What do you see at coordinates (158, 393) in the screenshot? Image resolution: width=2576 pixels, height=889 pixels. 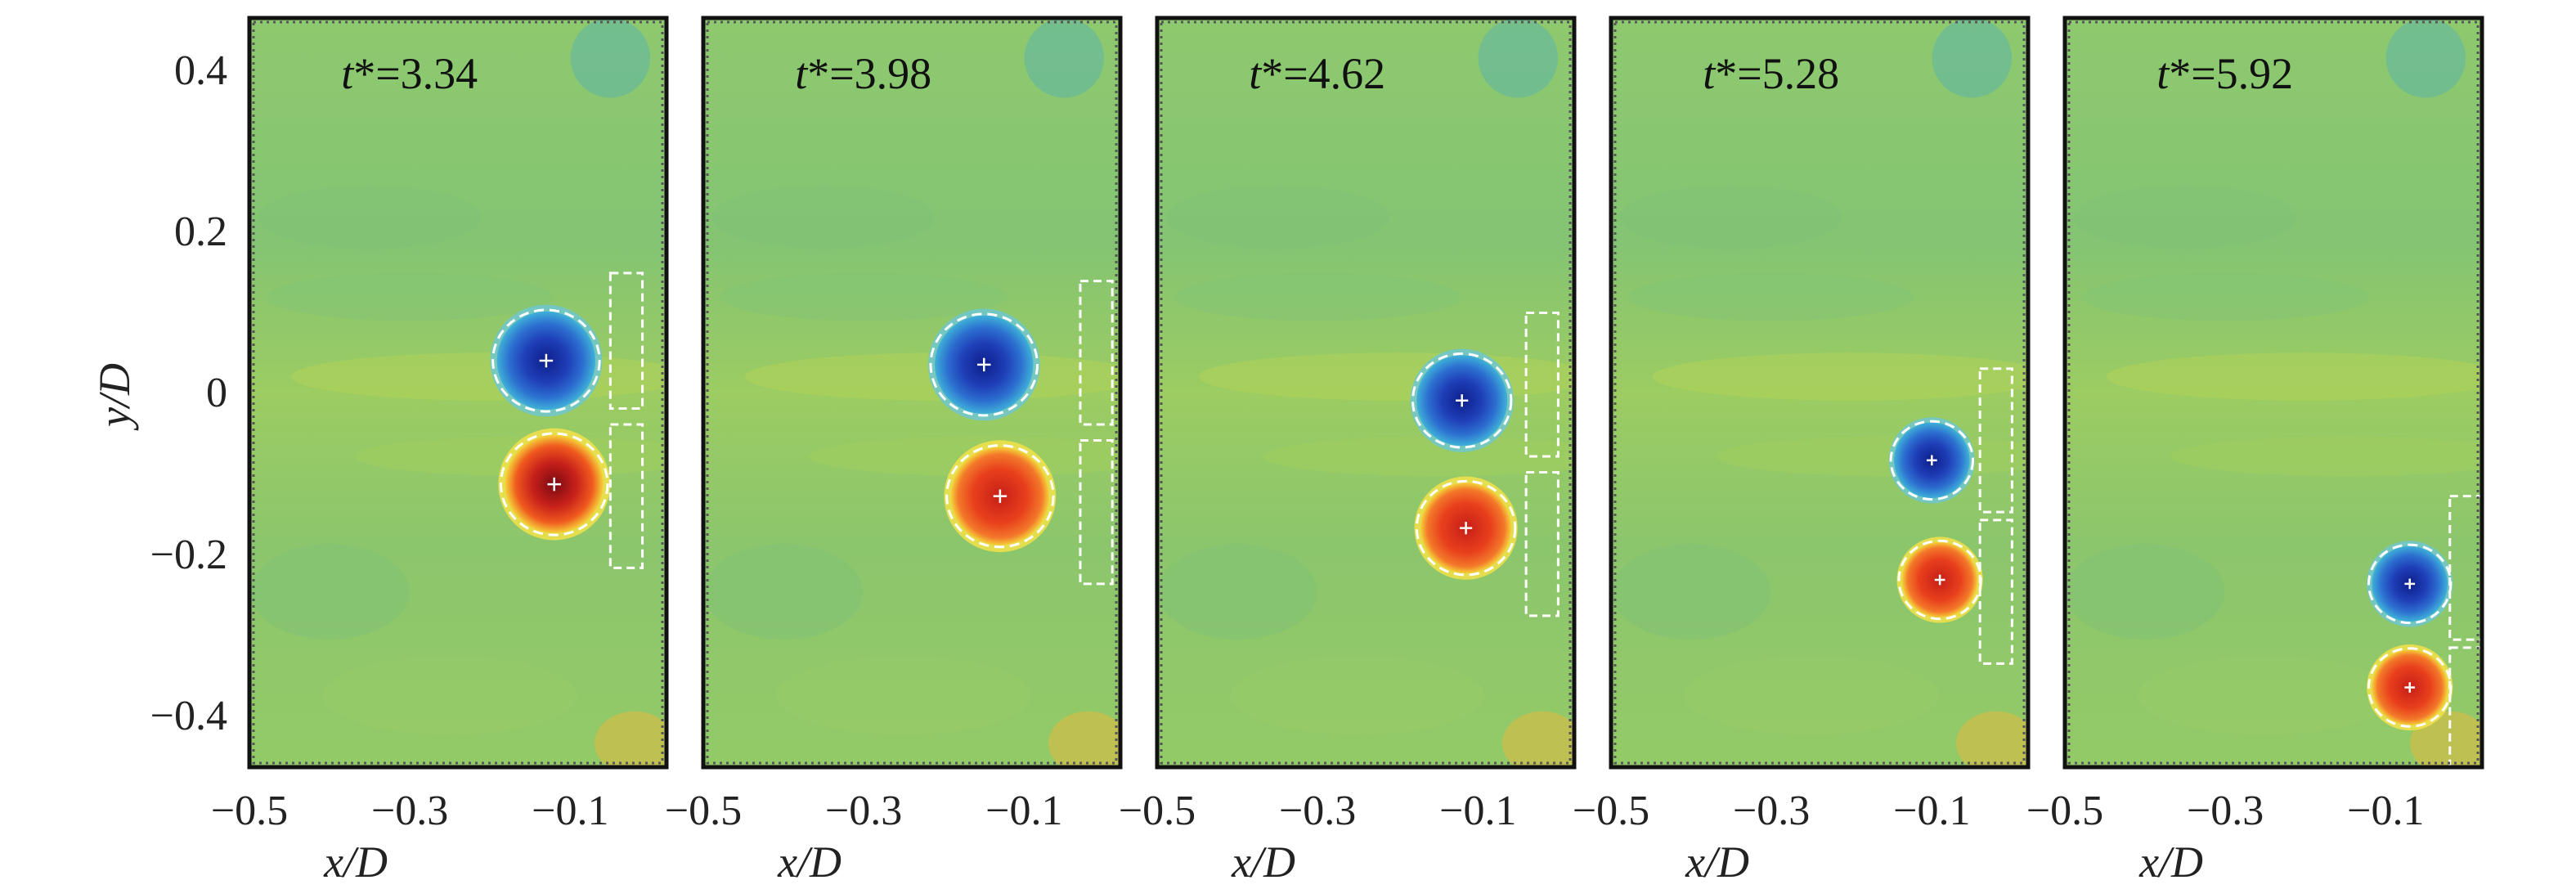 I see `y-axis: 0.4 0.2 0 −0.2 −0.4 y/D` at bounding box center [158, 393].